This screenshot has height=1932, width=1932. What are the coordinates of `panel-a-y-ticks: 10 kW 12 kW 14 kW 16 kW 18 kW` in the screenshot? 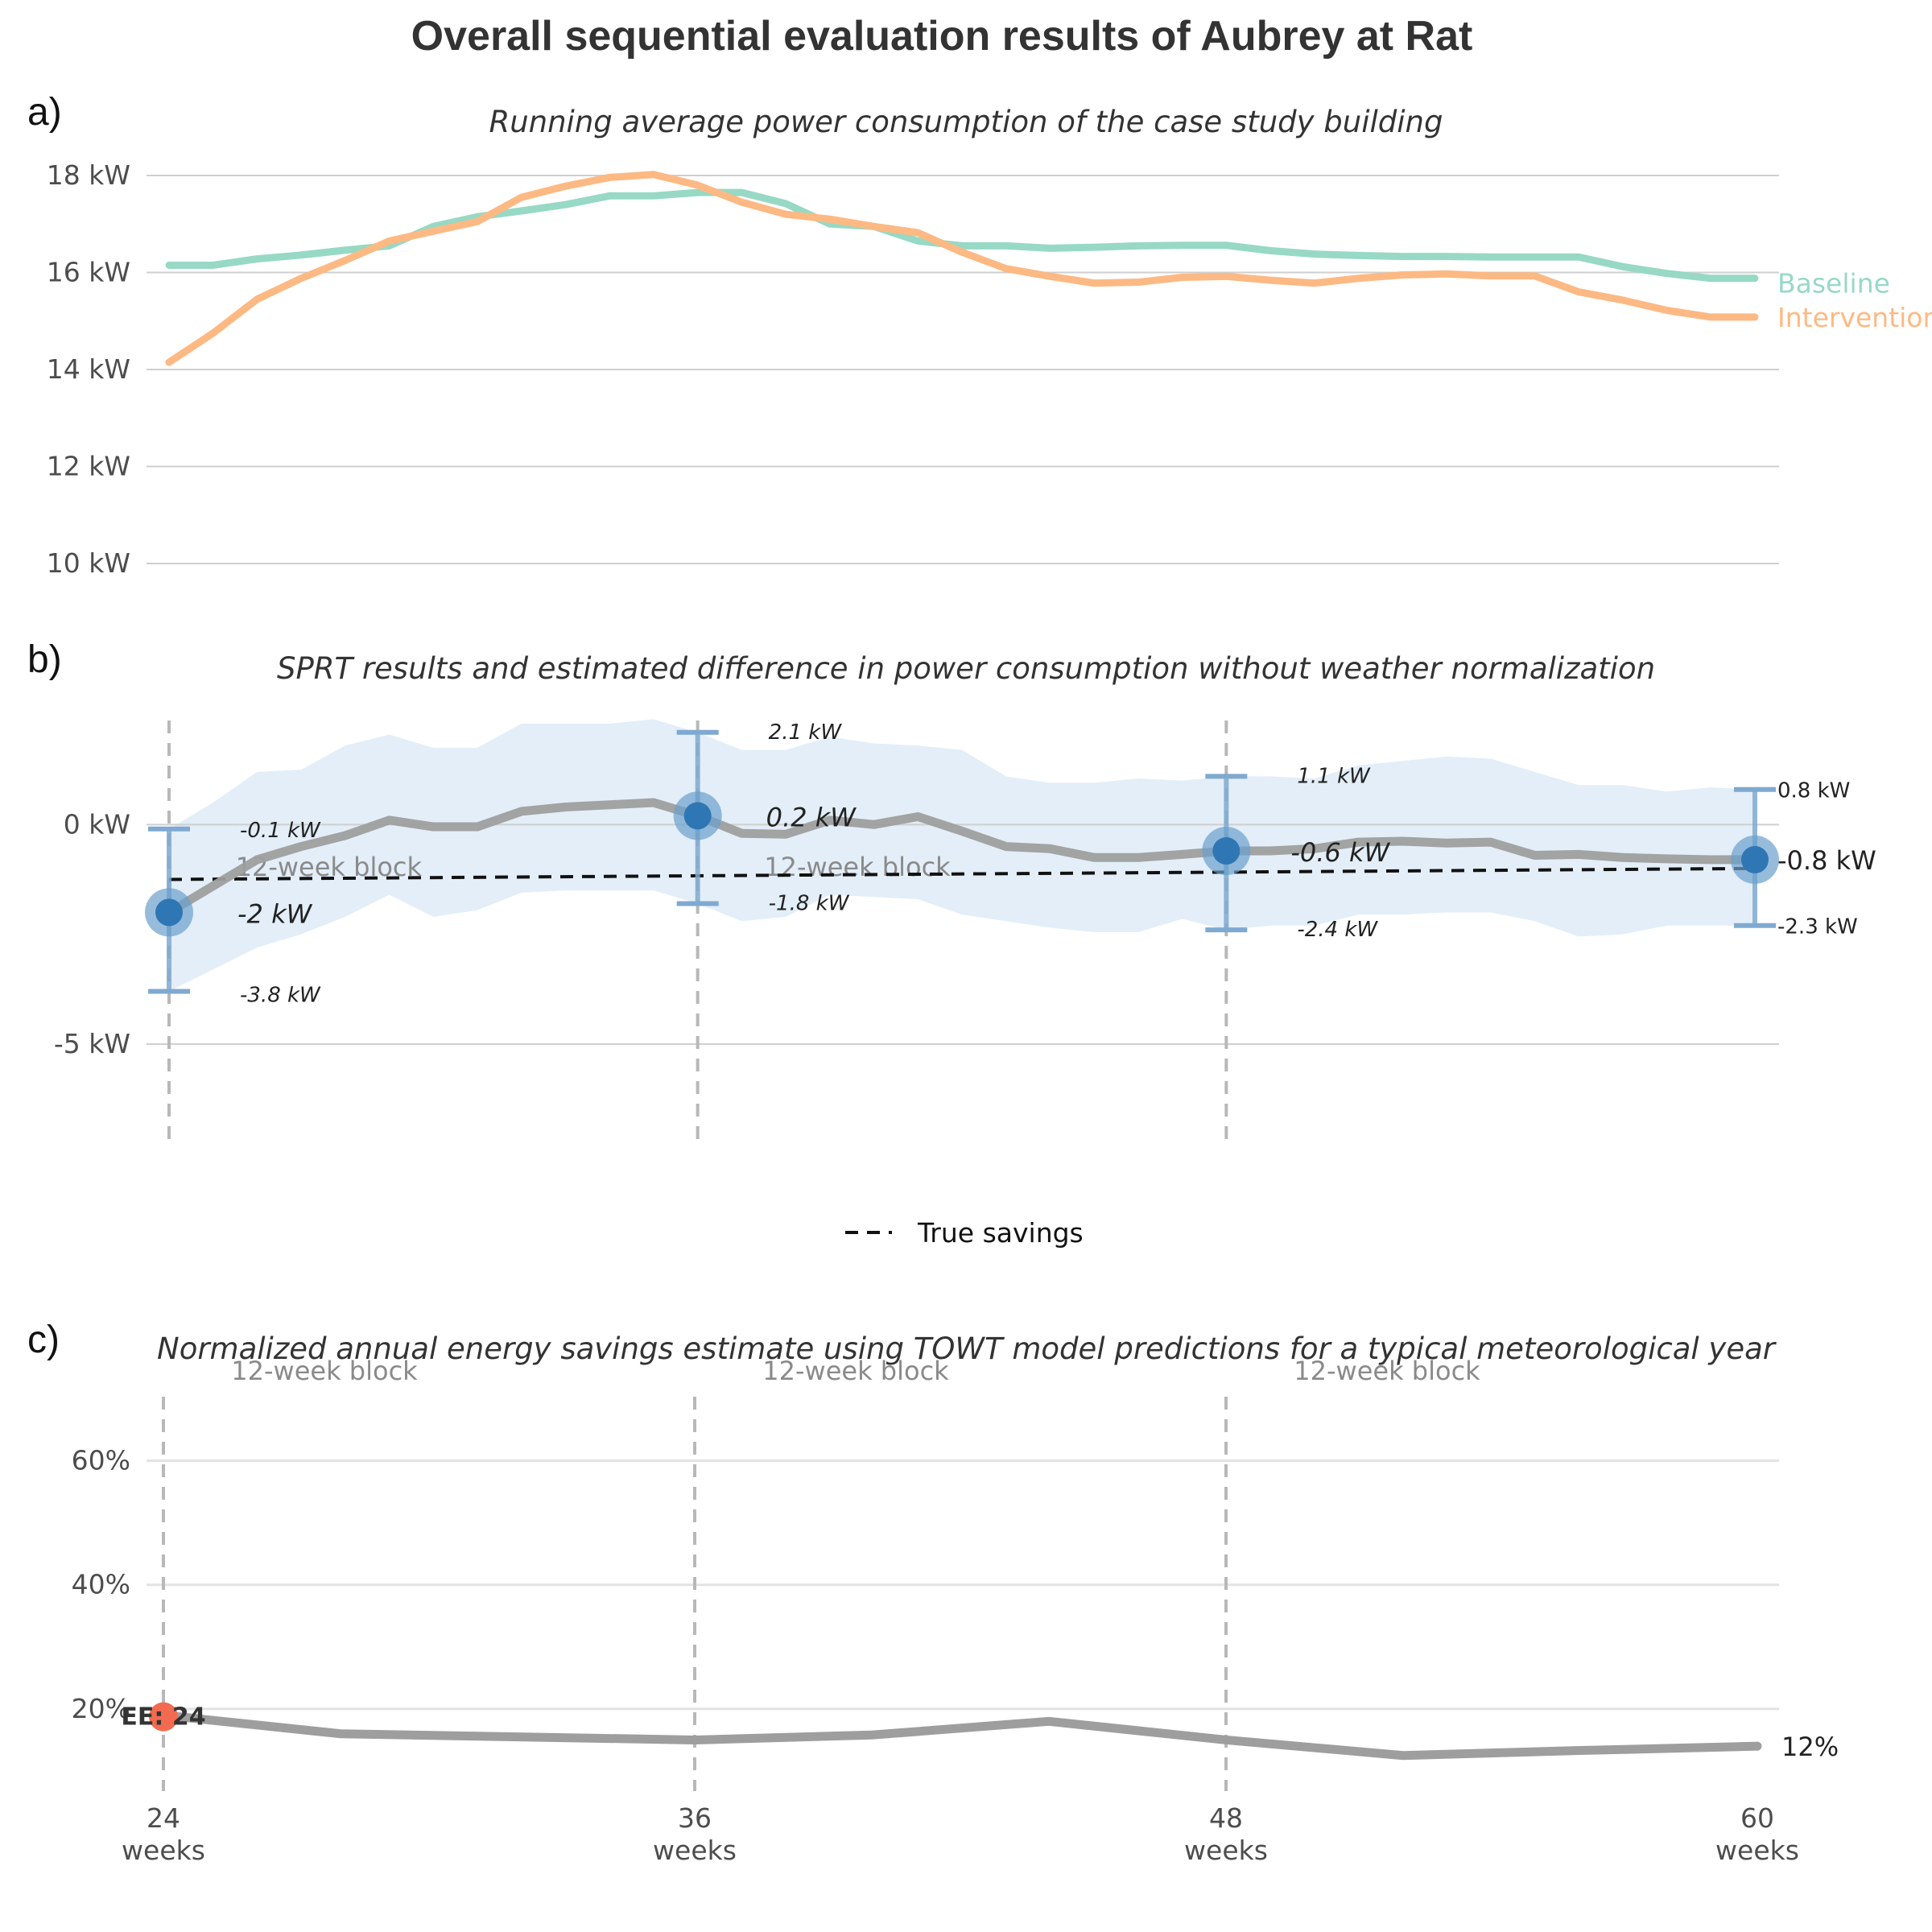 It's located at (88, 369).